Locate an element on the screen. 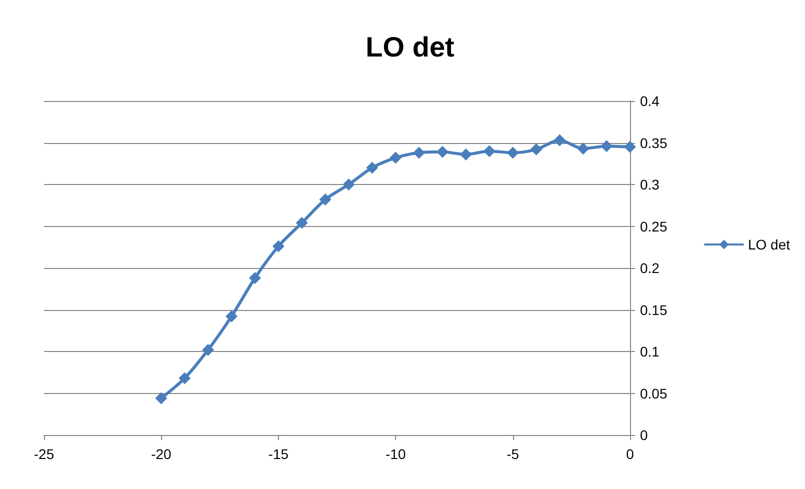 This screenshot has height=489, width=805. x-tick-label: -5 is located at coordinates (513, 454).